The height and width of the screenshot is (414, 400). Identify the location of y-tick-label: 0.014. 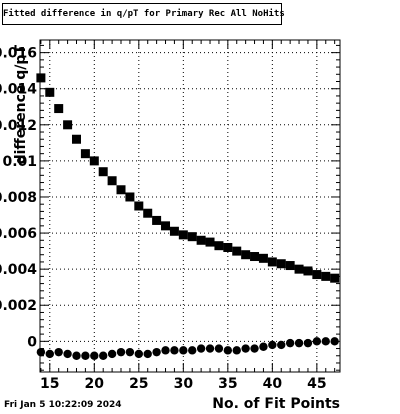
(18, 90).